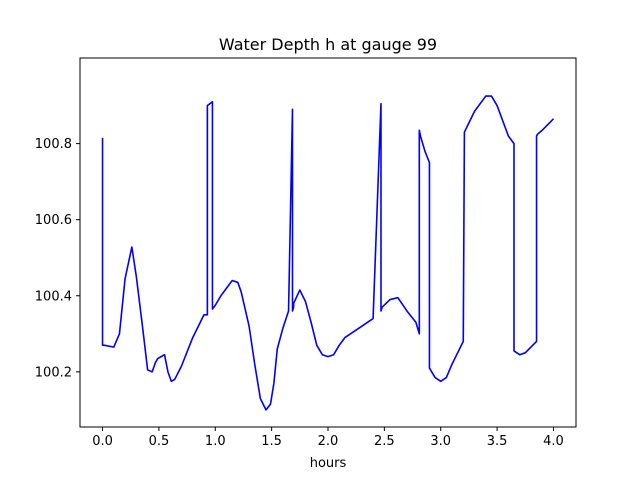 The width and height of the screenshot is (640, 480). Describe the element at coordinates (53, 296) in the screenshot. I see `y-tick-label: 100.4` at that location.